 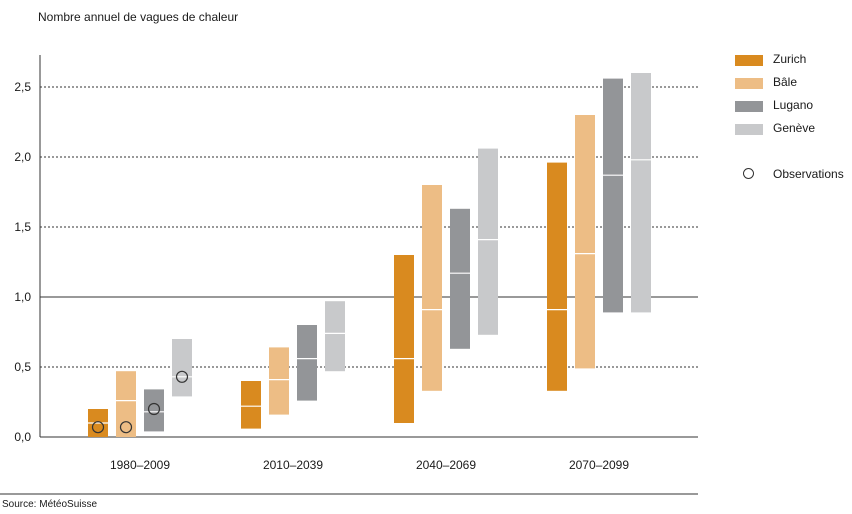 I want to click on y-tick-label: 2,5, so click(x=22, y=87).